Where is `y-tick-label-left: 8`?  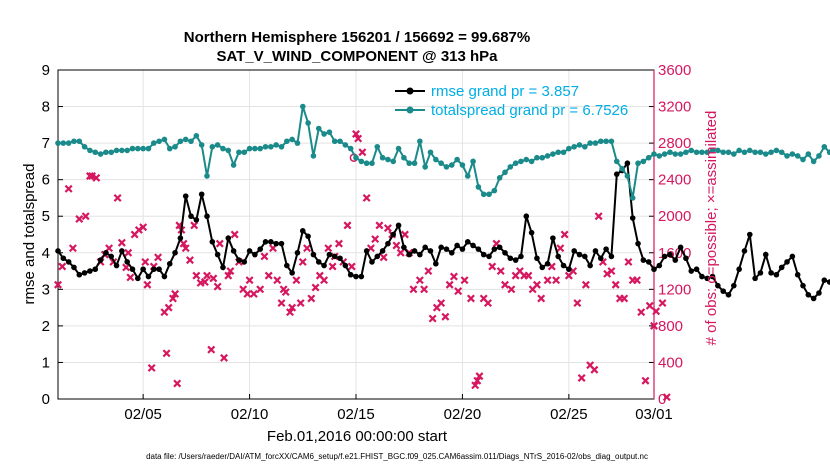
y-tick-label-left: 8 is located at coordinates (46, 107).